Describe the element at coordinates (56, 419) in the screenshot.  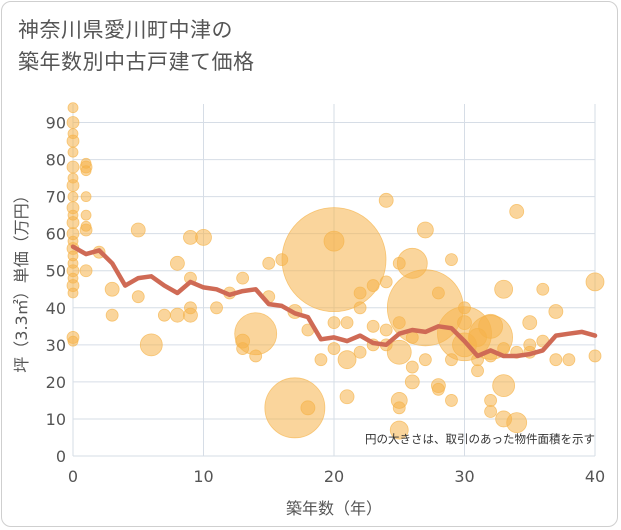
I see `y-tick-label: 10` at that location.